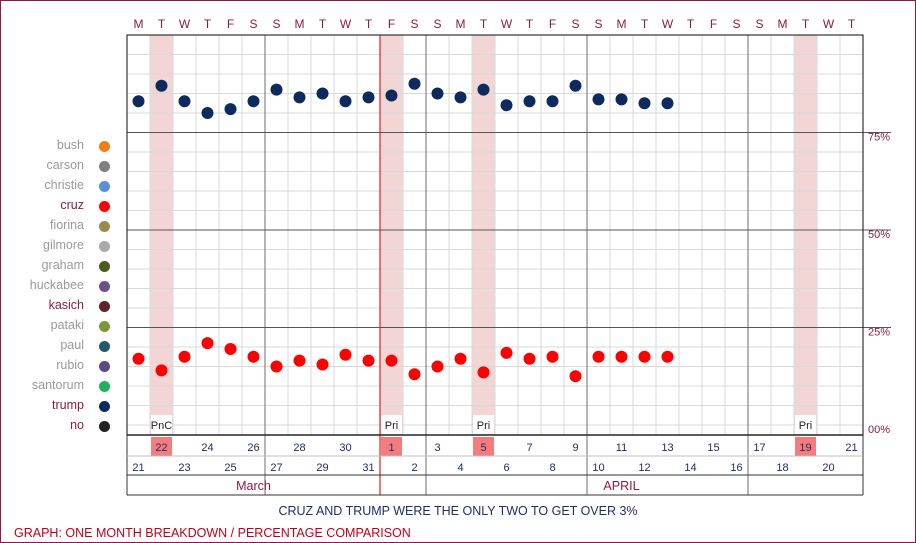 Image resolution: width=916 pixels, height=543 pixels. Describe the element at coordinates (782, 468) in the screenshot. I see `date-label: 18` at that location.